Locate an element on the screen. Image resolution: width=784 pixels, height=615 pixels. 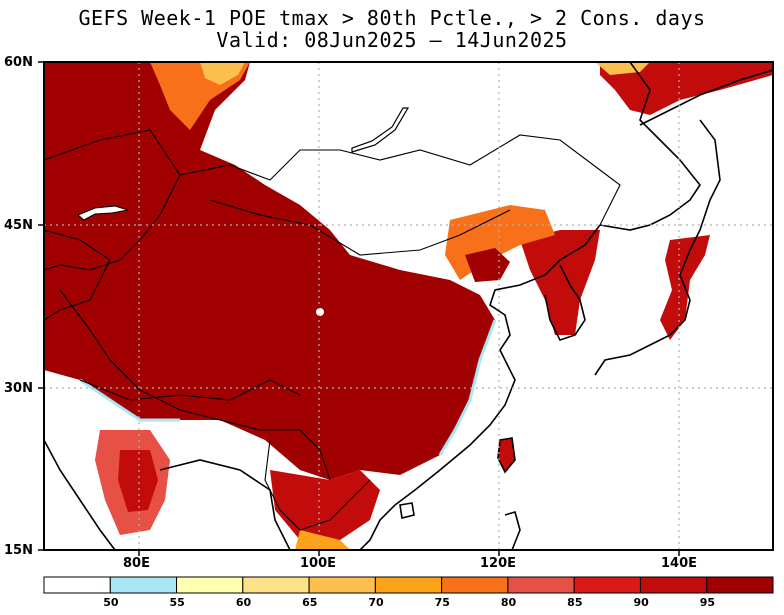
heat-fringe-north-yellow is located at coordinates (222, 73).